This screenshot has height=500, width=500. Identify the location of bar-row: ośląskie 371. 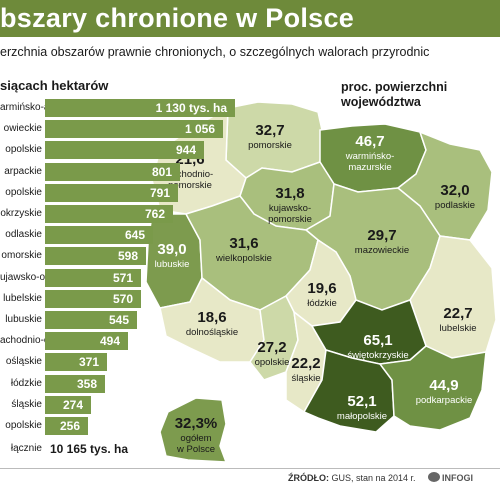
(120, 362).